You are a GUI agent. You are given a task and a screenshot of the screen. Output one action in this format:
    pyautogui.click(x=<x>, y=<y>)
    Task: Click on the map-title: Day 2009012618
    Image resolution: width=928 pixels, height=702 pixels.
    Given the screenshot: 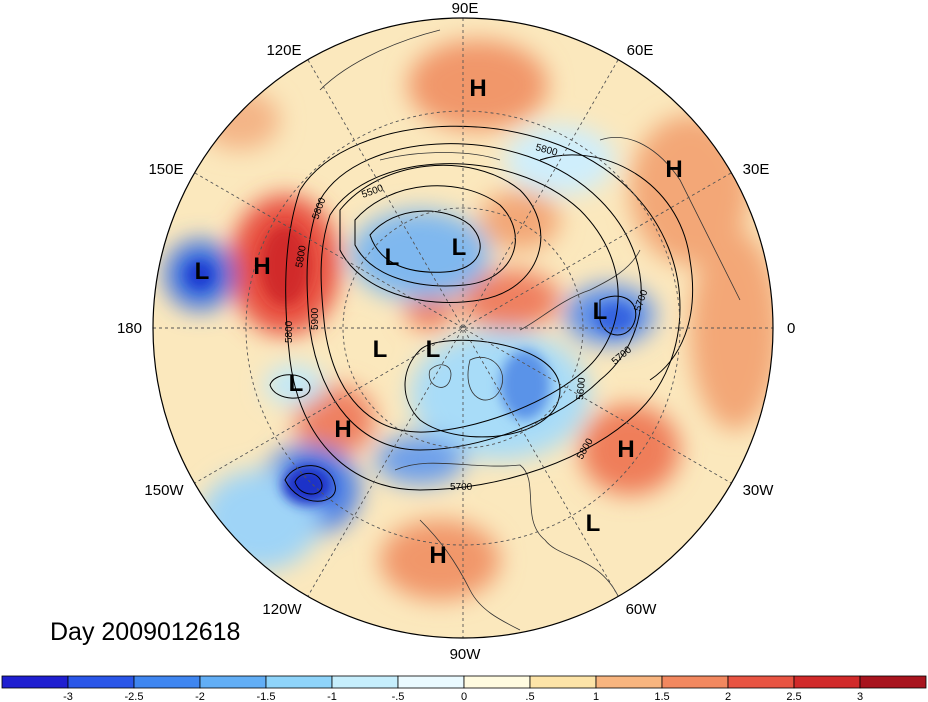 What is the action you would take?
    pyautogui.click(x=145, y=632)
    